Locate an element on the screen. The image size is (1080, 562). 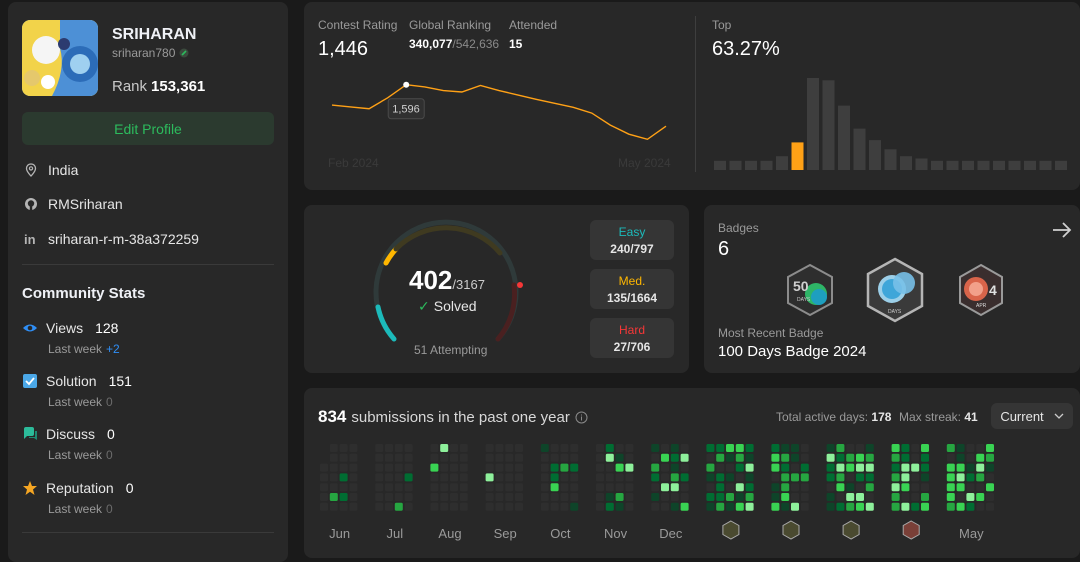
badge-50-days: 50 DAYS is located at coordinates (810, 290).